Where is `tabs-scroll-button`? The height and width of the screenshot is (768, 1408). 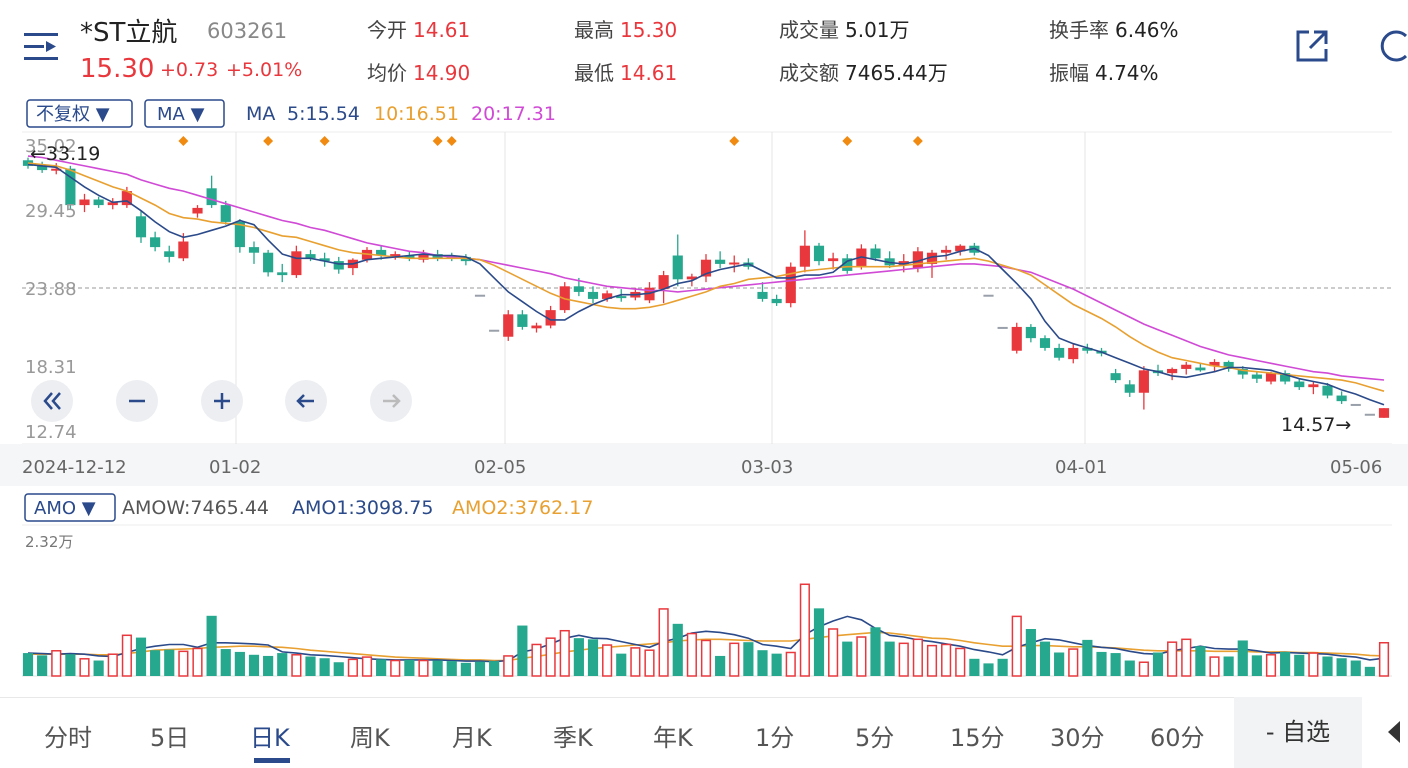 tabs-scroll-button is located at coordinates (1385, 732).